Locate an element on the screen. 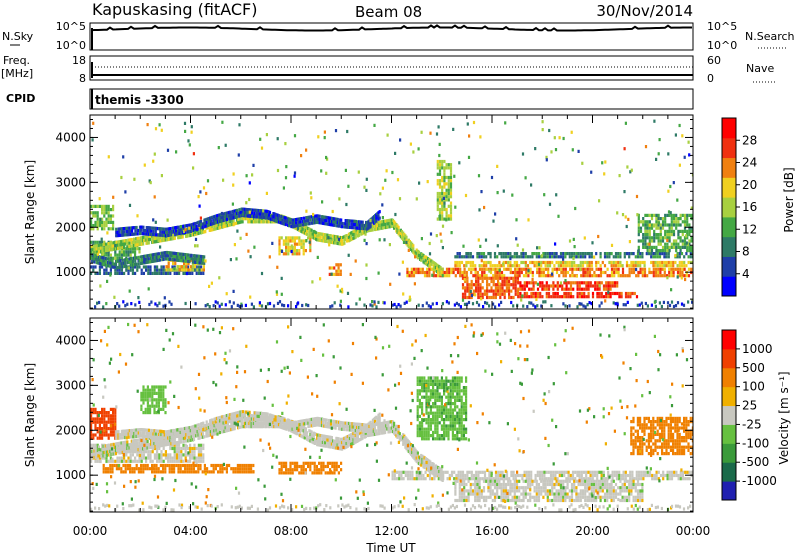 The height and width of the screenshot is (554, 800). station-title: Kapuskasing (fitACF) is located at coordinates (174, 9).